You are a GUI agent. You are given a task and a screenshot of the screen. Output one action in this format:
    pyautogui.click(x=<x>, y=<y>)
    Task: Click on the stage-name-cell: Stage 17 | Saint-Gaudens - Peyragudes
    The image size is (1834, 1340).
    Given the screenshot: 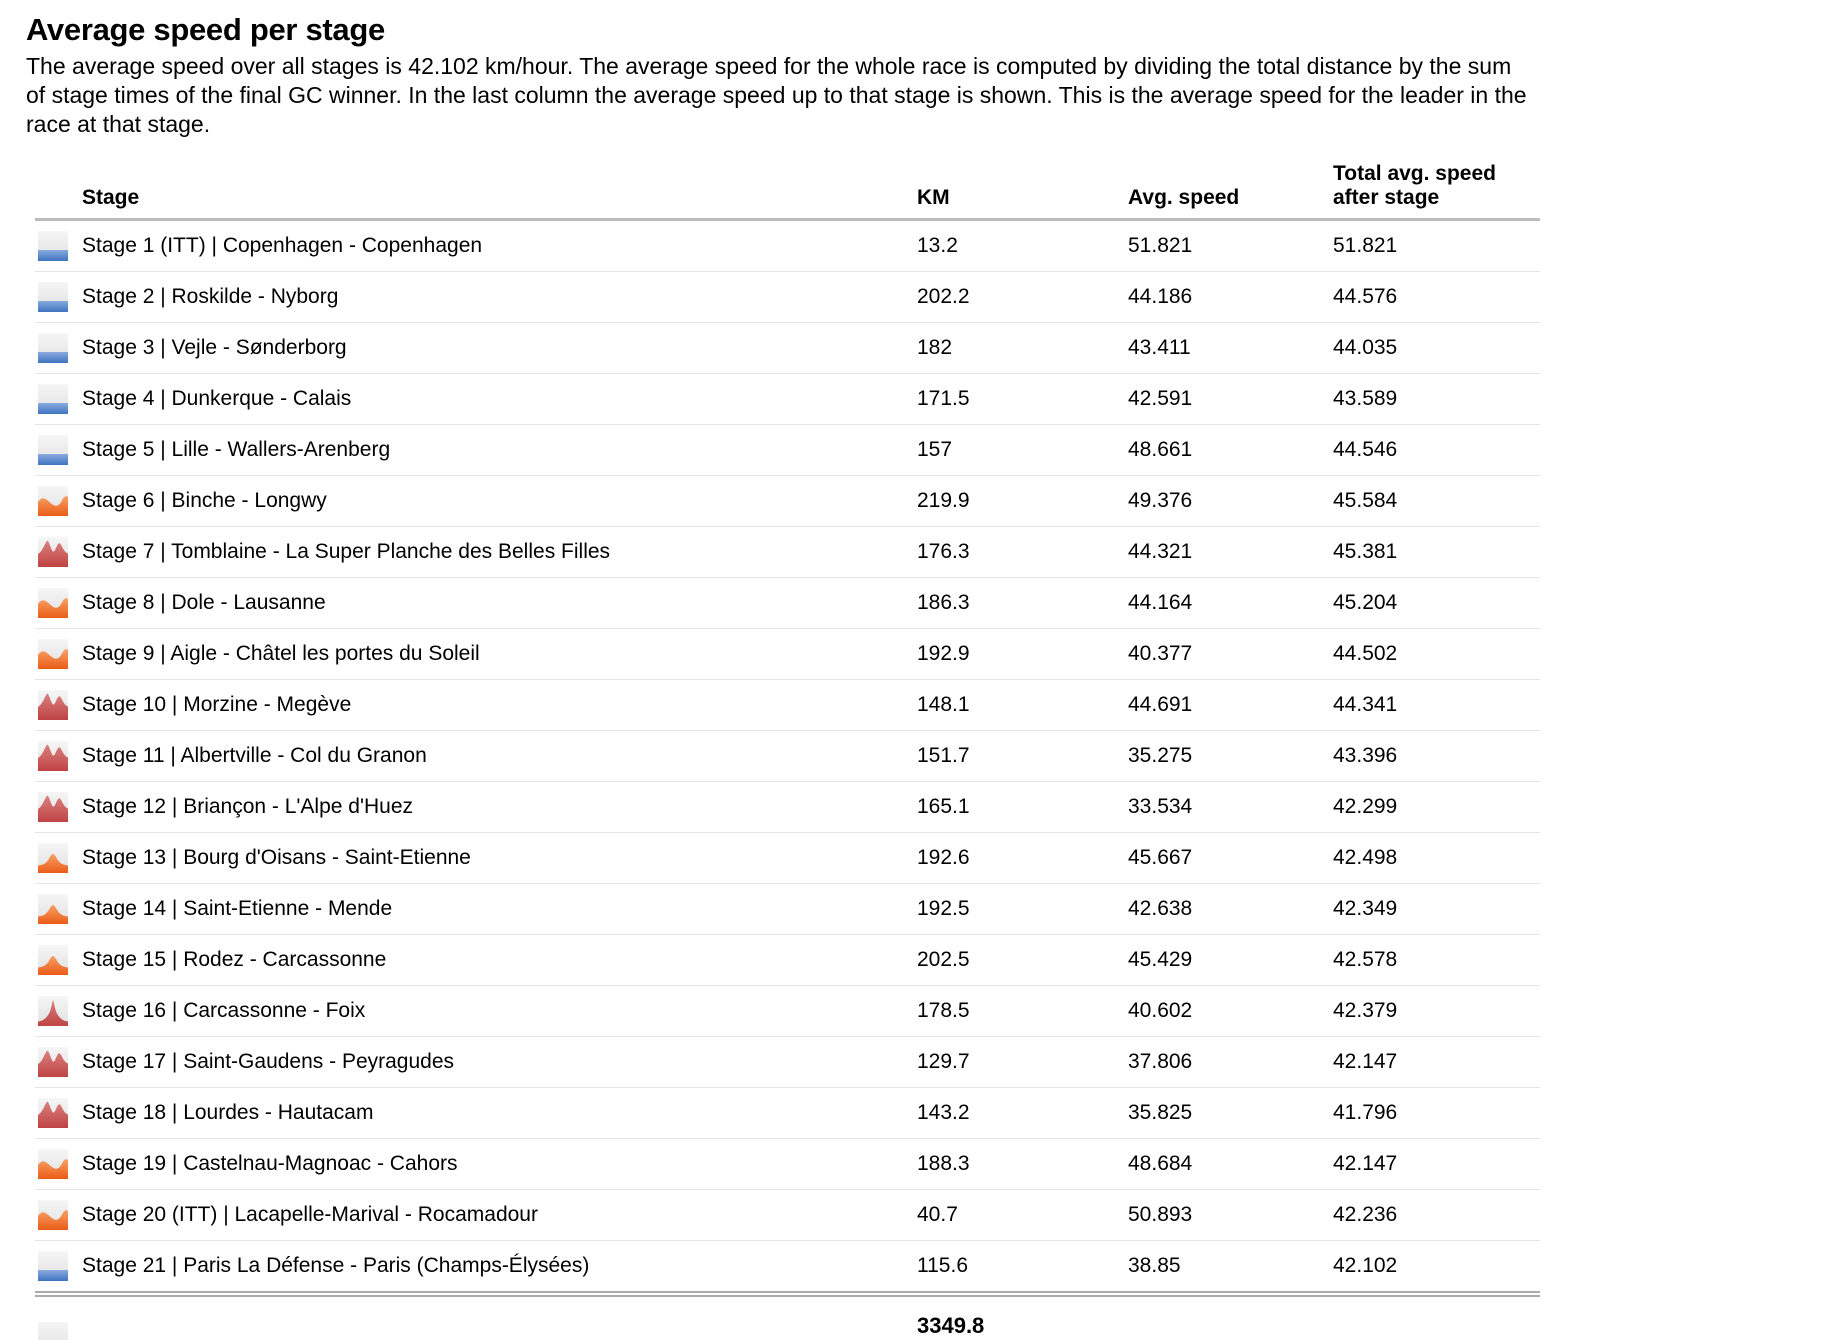 What is the action you would take?
    pyautogui.click(x=499, y=1062)
    